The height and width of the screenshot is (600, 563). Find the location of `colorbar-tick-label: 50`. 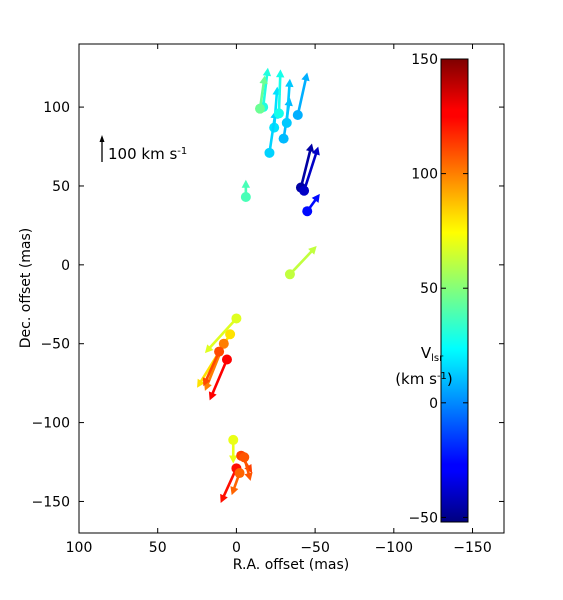

colorbar-tick-label: 50 is located at coordinates (429, 289).